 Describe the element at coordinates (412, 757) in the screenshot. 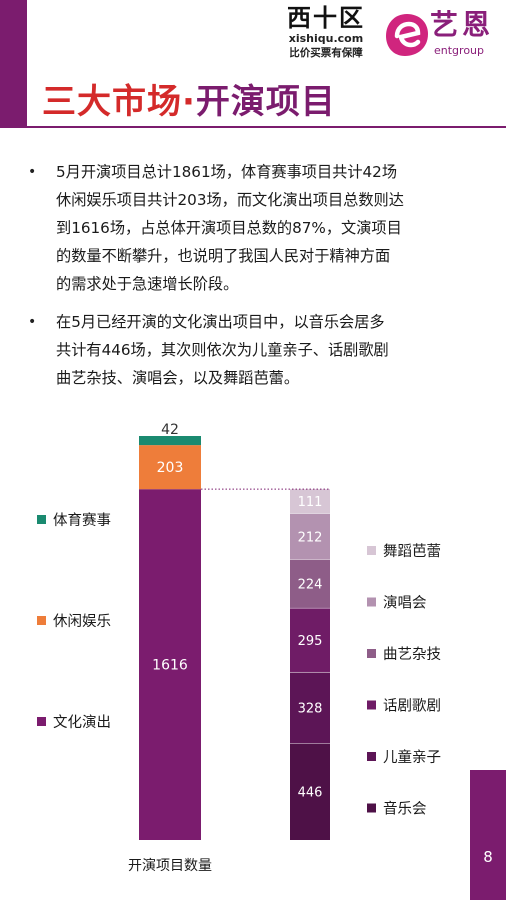

I see `legend-right-label: 儿童亲子` at that location.